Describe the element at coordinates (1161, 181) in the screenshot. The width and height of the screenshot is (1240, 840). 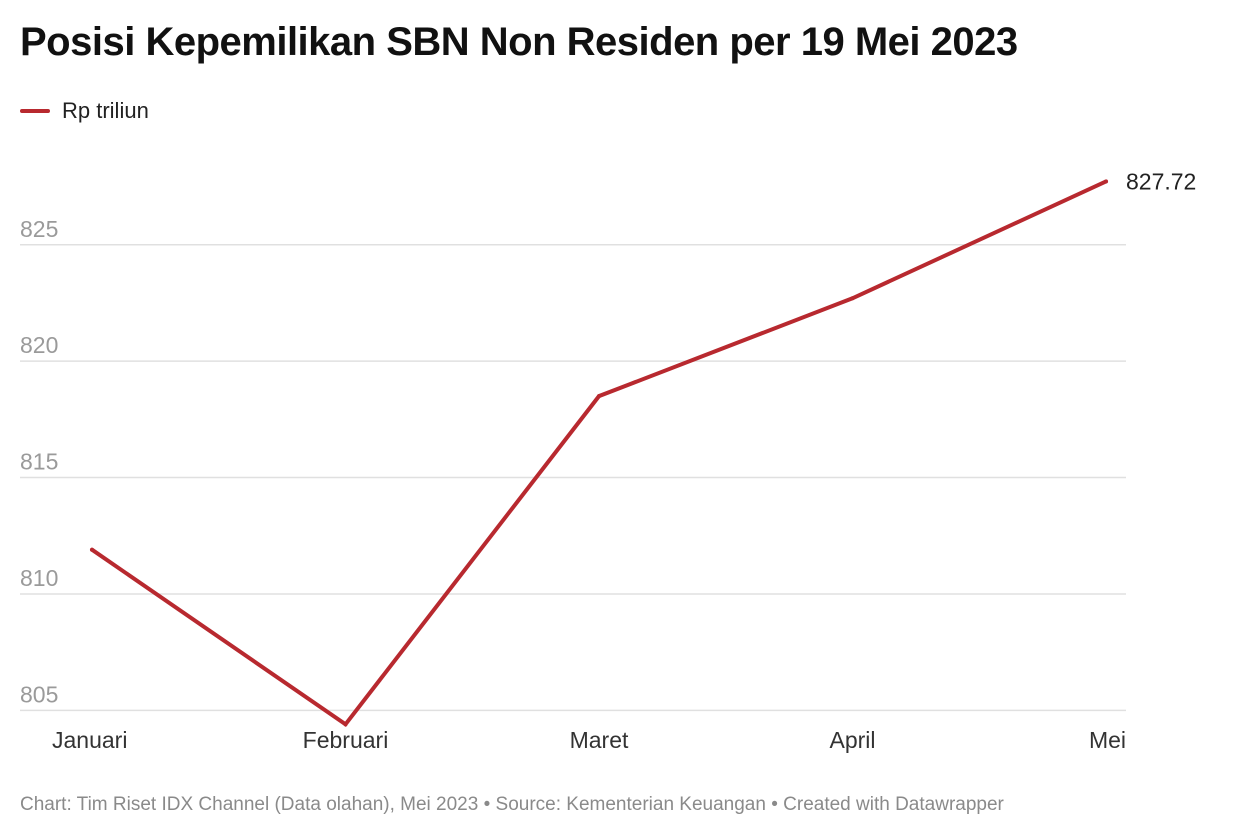
I see `end-value-label: 827.72` at that location.